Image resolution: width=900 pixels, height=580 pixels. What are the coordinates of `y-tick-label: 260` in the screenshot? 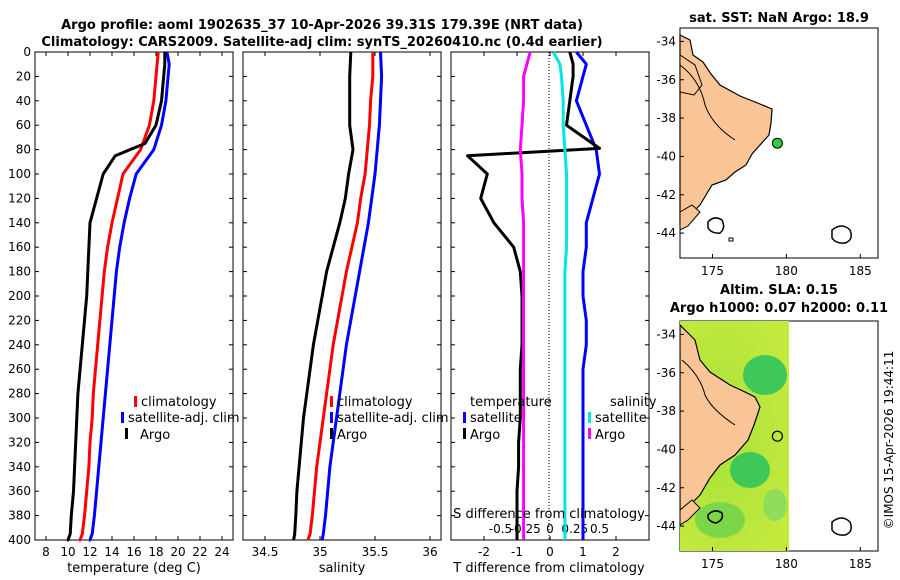 It's located at (19, 369).